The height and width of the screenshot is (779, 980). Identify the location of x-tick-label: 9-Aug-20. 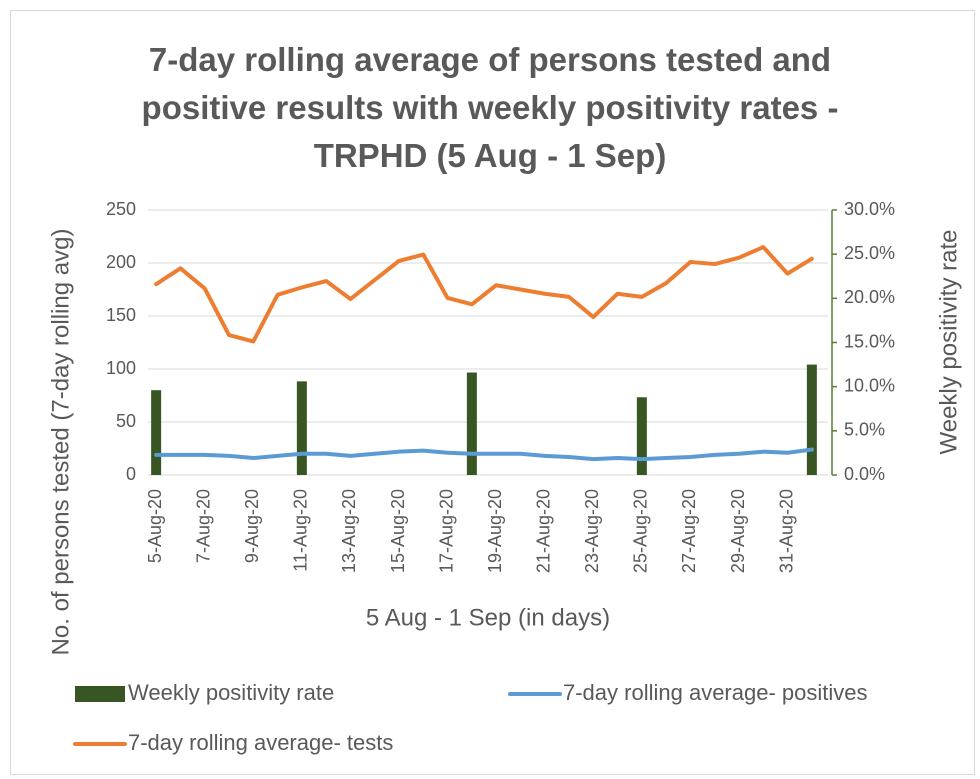
(252, 526).